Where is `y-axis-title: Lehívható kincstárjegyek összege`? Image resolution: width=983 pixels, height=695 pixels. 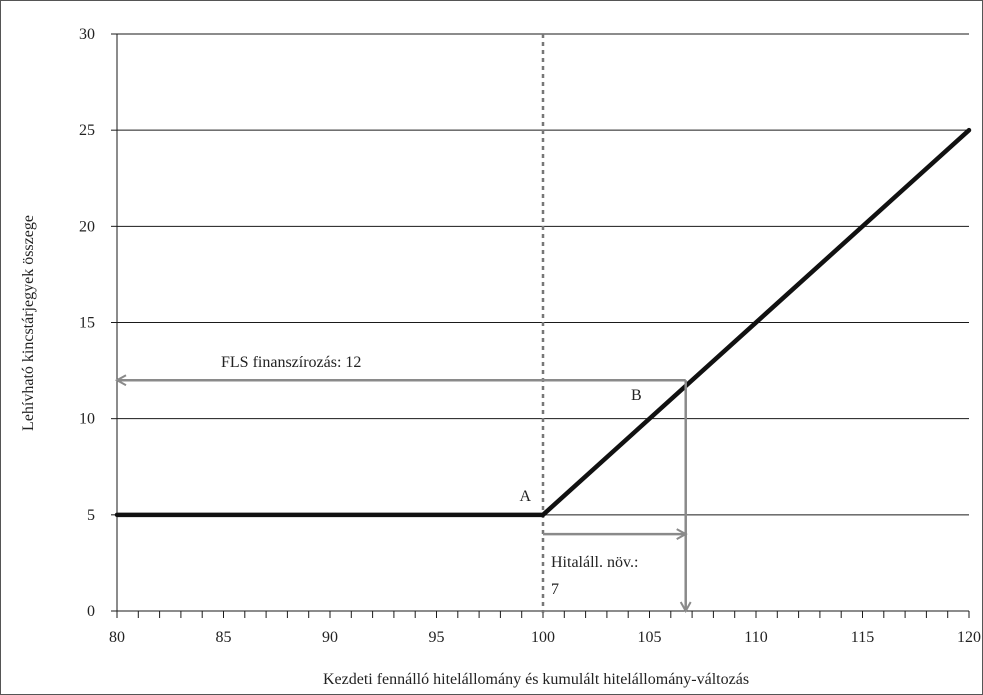
y-axis-title: Lehívható kincstárjegyek összege is located at coordinates (28, 323).